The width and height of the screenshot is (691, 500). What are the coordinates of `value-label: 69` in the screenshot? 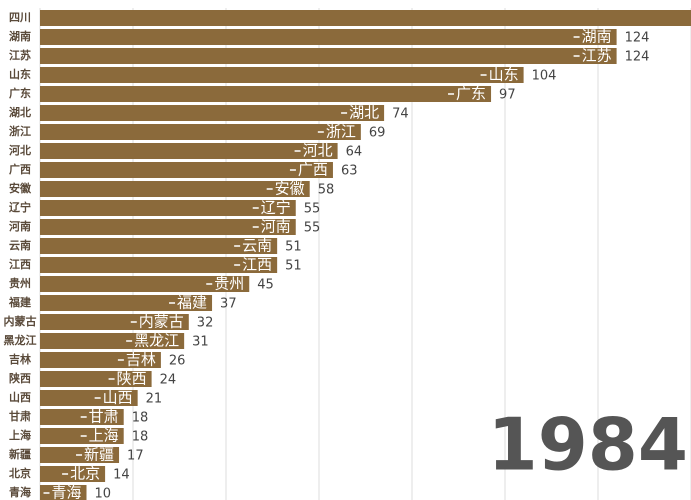 It's located at (377, 133).